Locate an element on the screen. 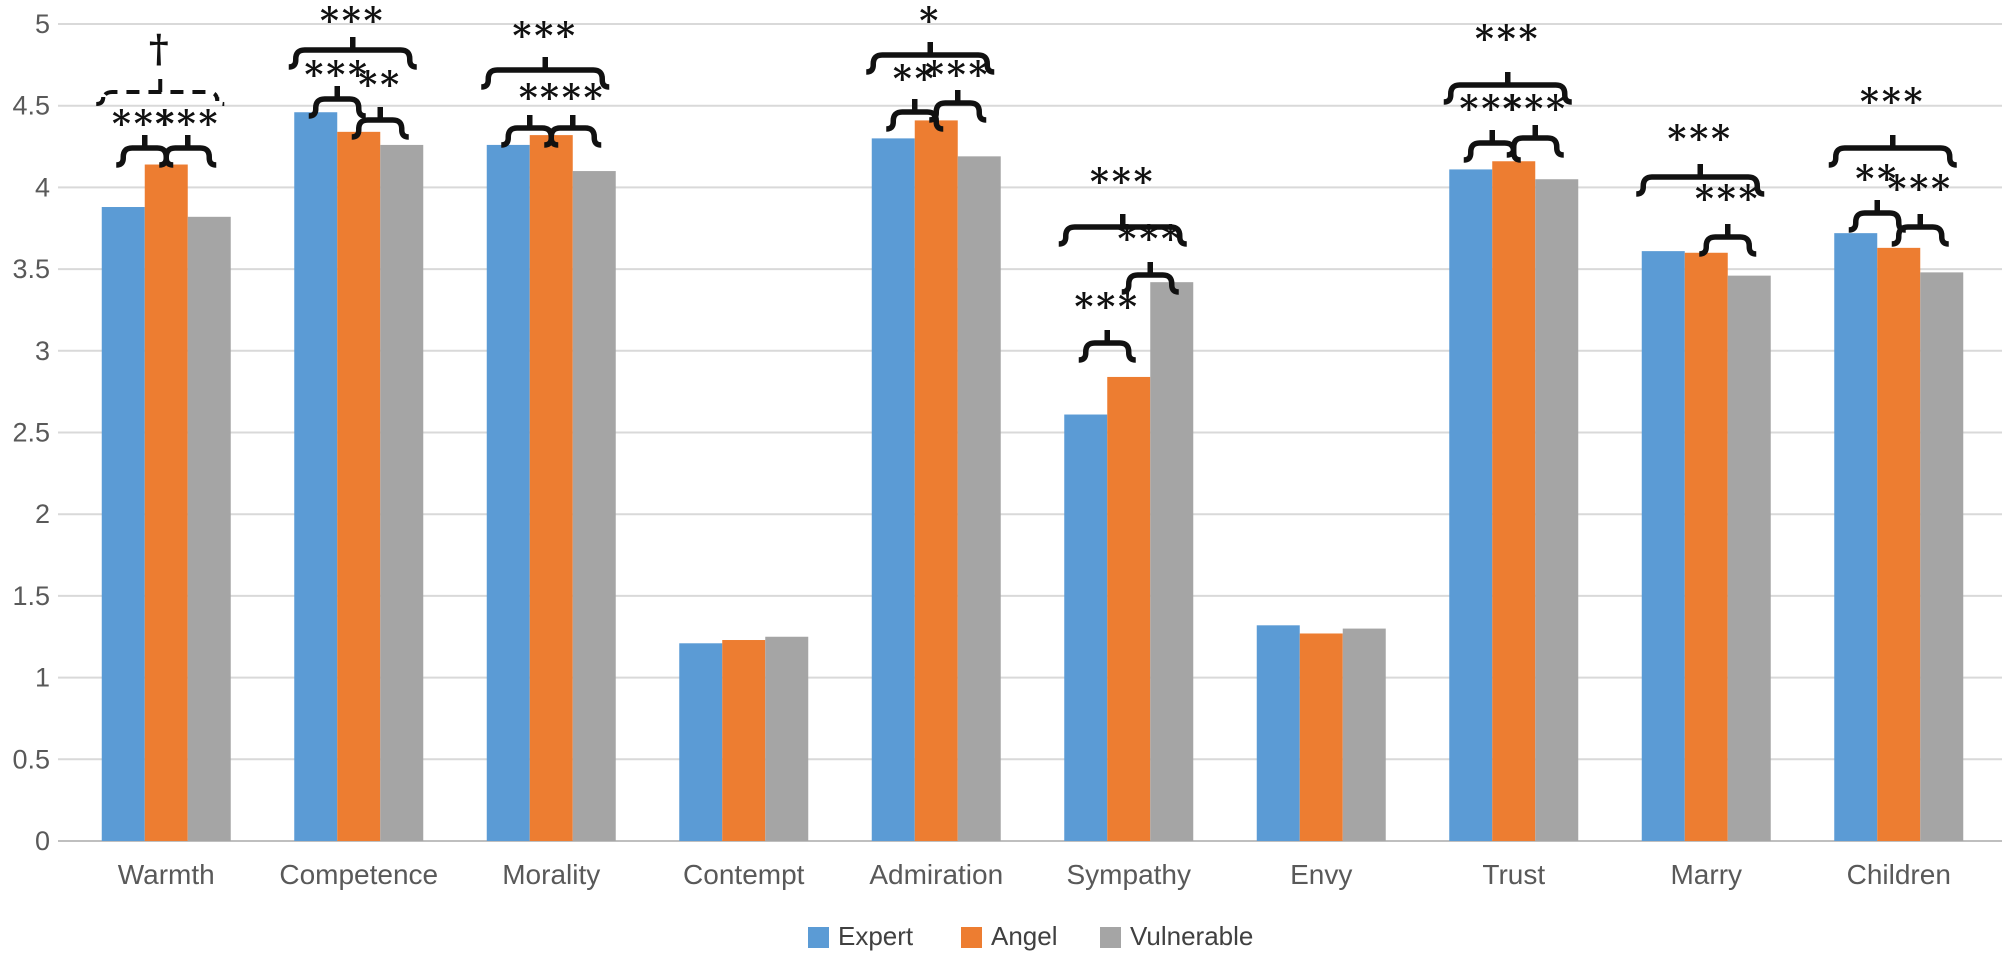  y-axis-tick-label: 0.5 is located at coordinates (31, 759).